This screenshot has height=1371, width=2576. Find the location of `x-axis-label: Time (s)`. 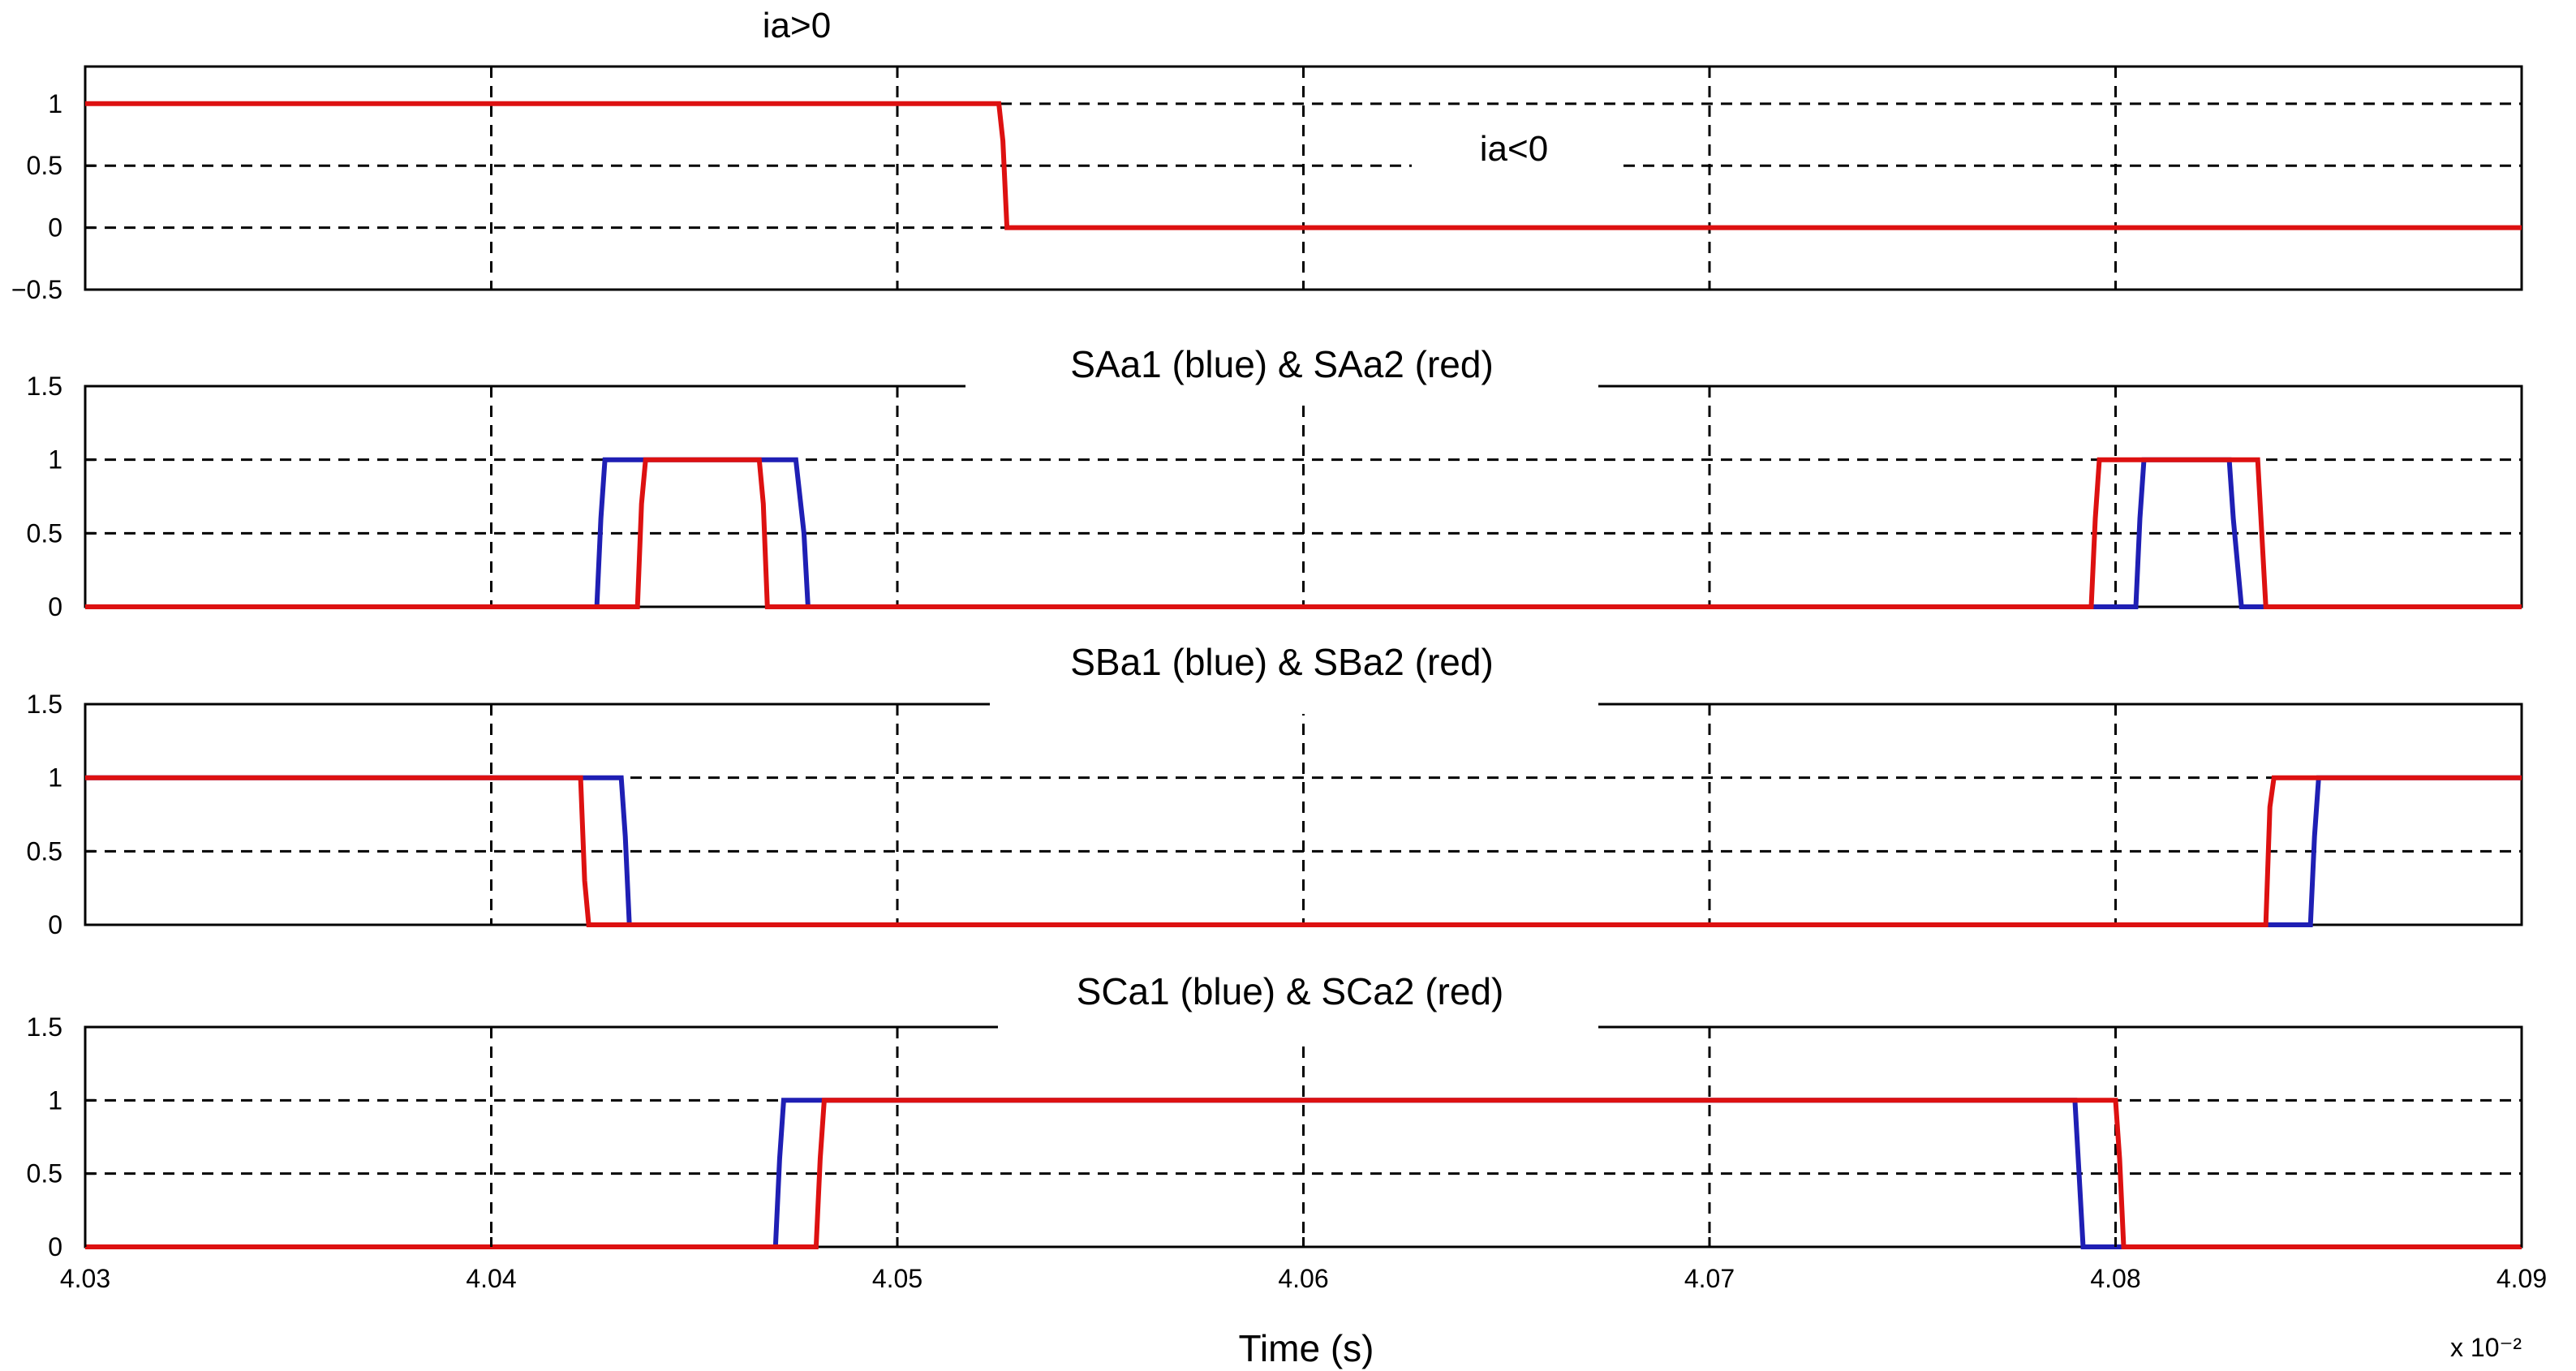

x-axis-label: Time (s) is located at coordinates (1306, 1348).